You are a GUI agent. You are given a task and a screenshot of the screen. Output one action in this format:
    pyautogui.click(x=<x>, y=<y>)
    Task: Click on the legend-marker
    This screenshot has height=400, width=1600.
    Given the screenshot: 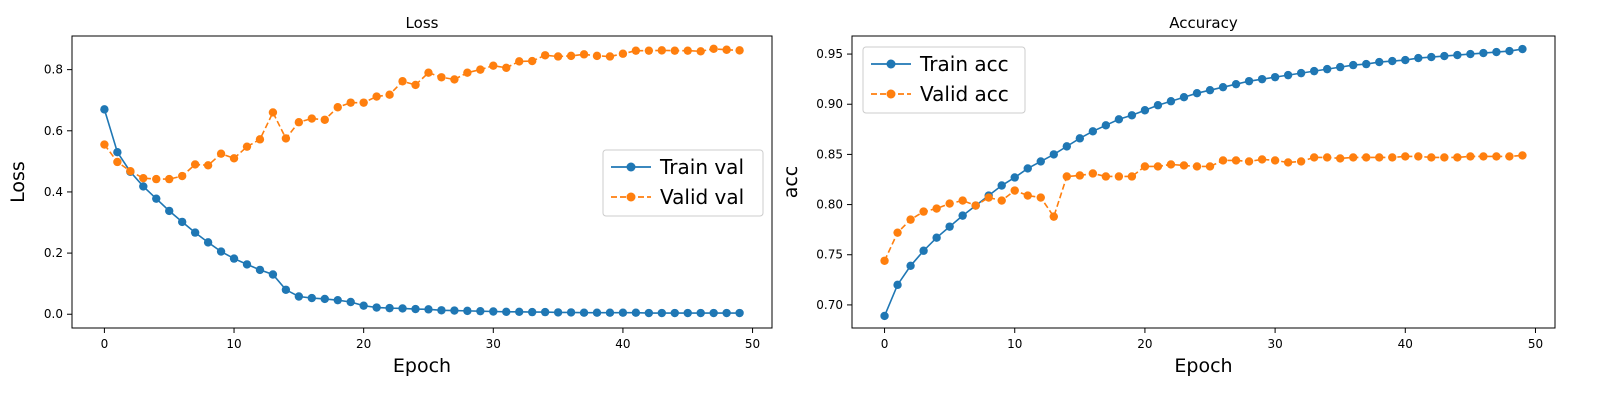 What is the action you would take?
    pyautogui.click(x=891, y=64)
    